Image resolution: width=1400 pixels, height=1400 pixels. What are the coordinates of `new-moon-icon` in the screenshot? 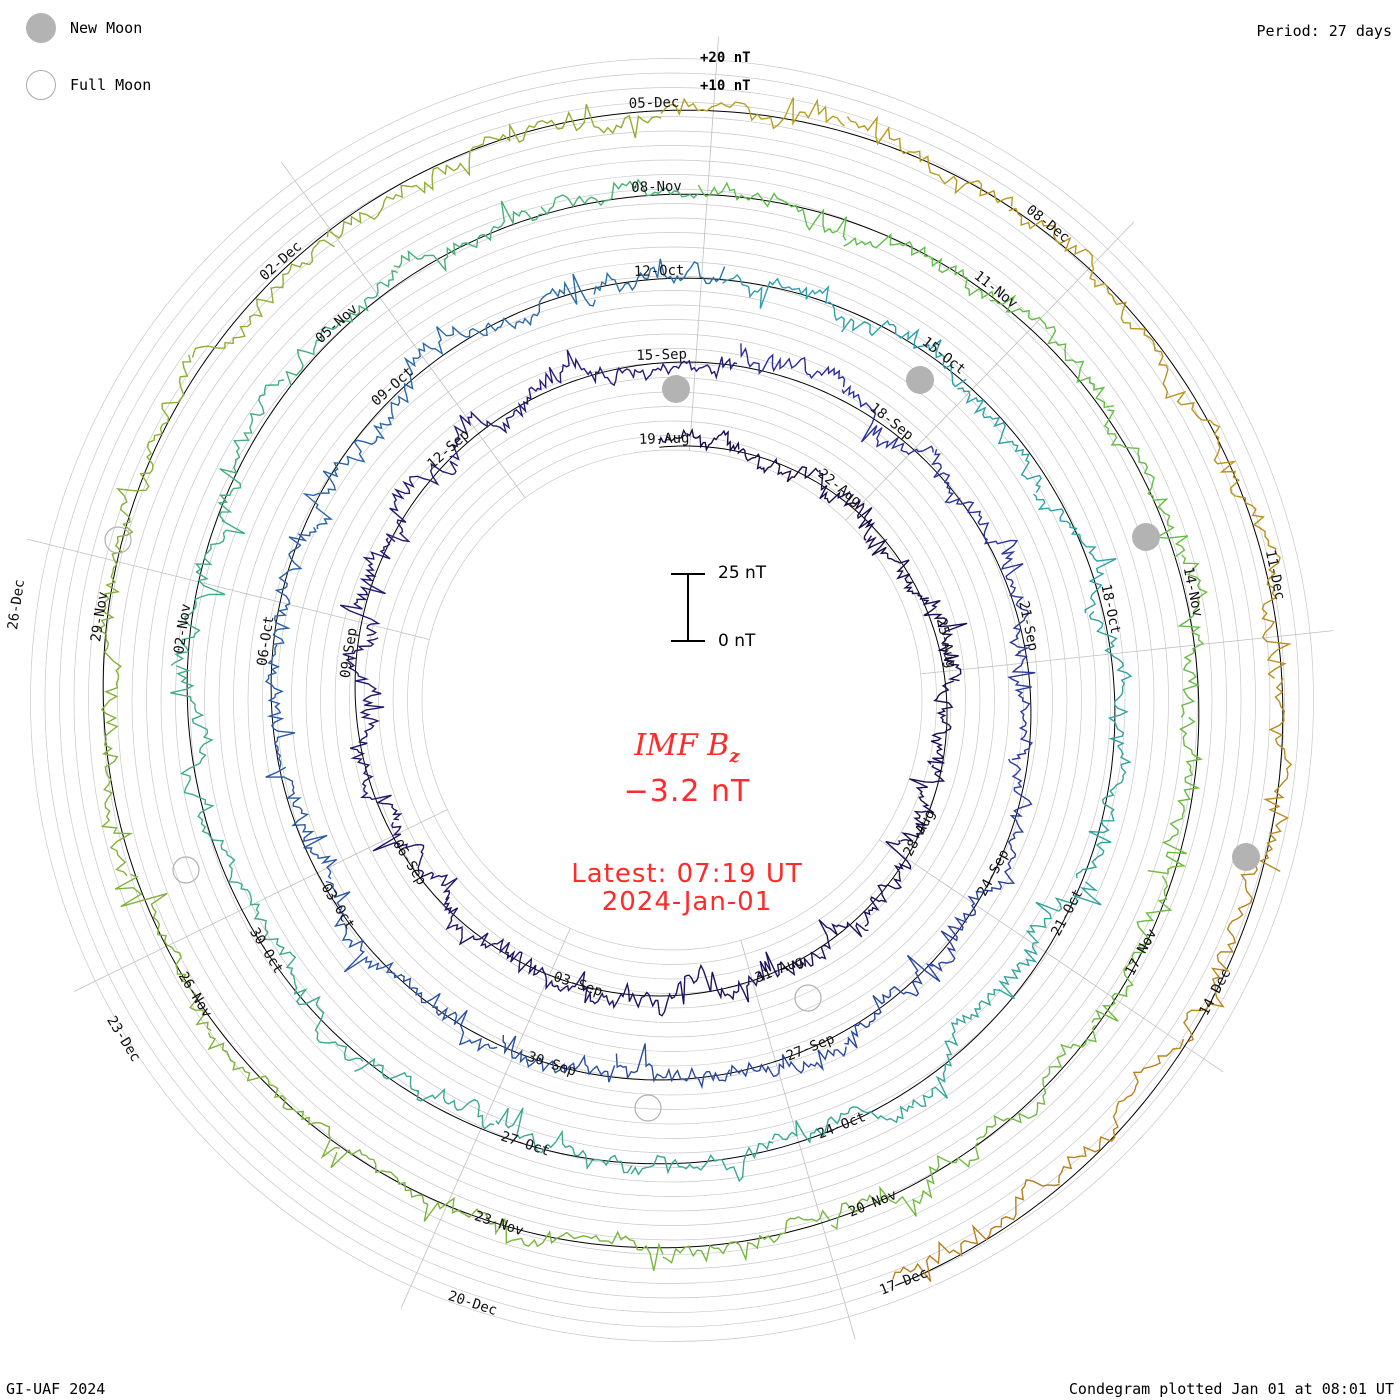 It's located at (41, 28).